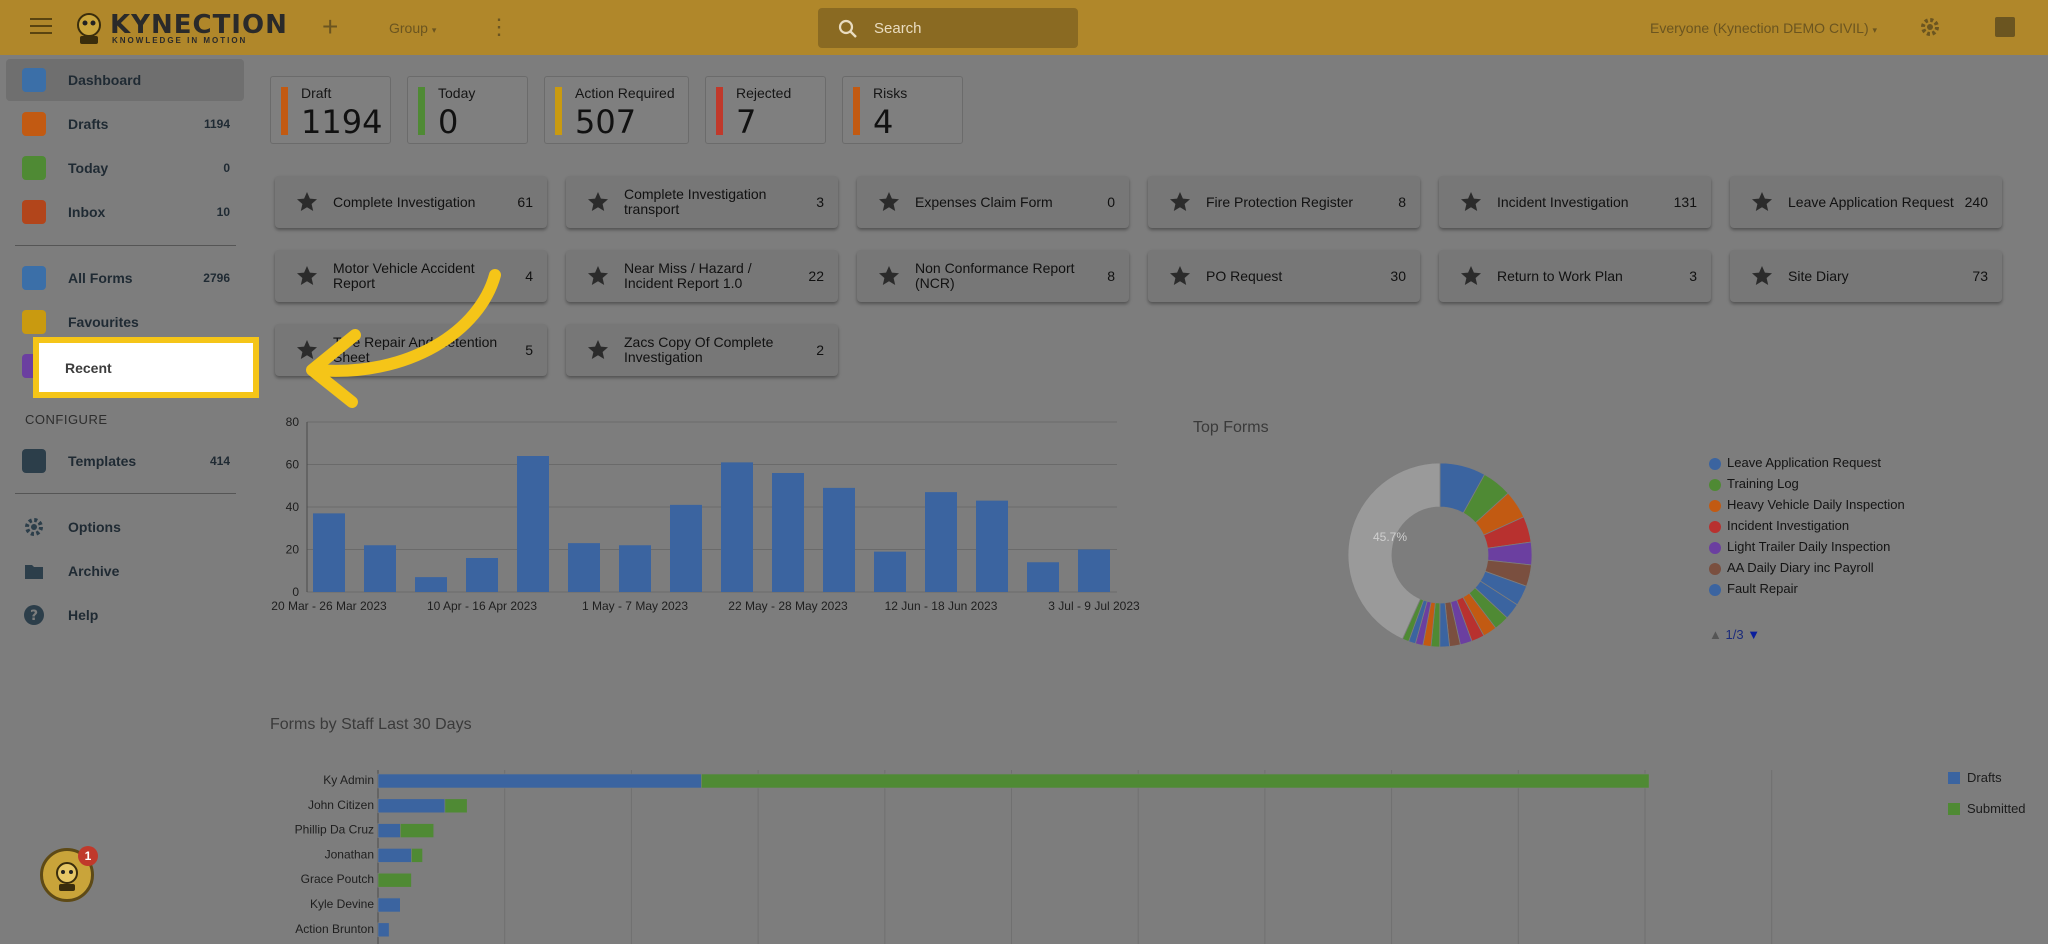 The image size is (2048, 944). Describe the element at coordinates (902, 110) in the screenshot. I see `stat-card-risks: Risks 4` at that location.